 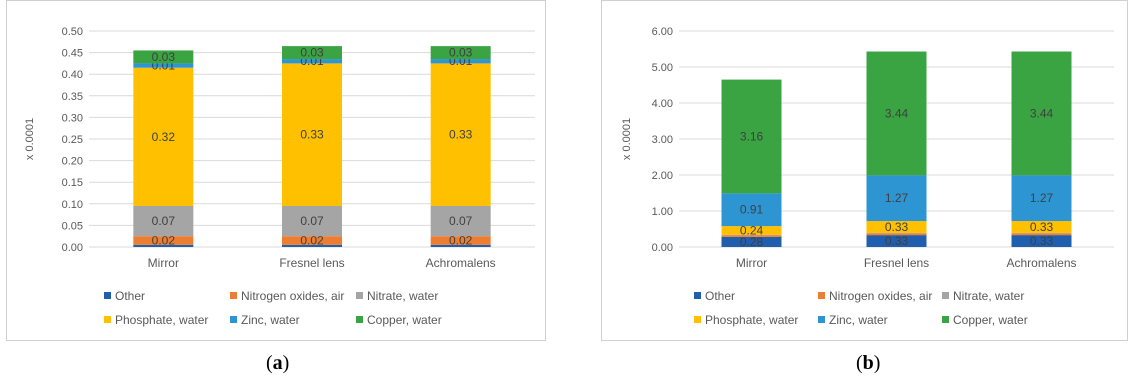 I want to click on chart-b-data-label: 3.16, so click(x=752, y=136).